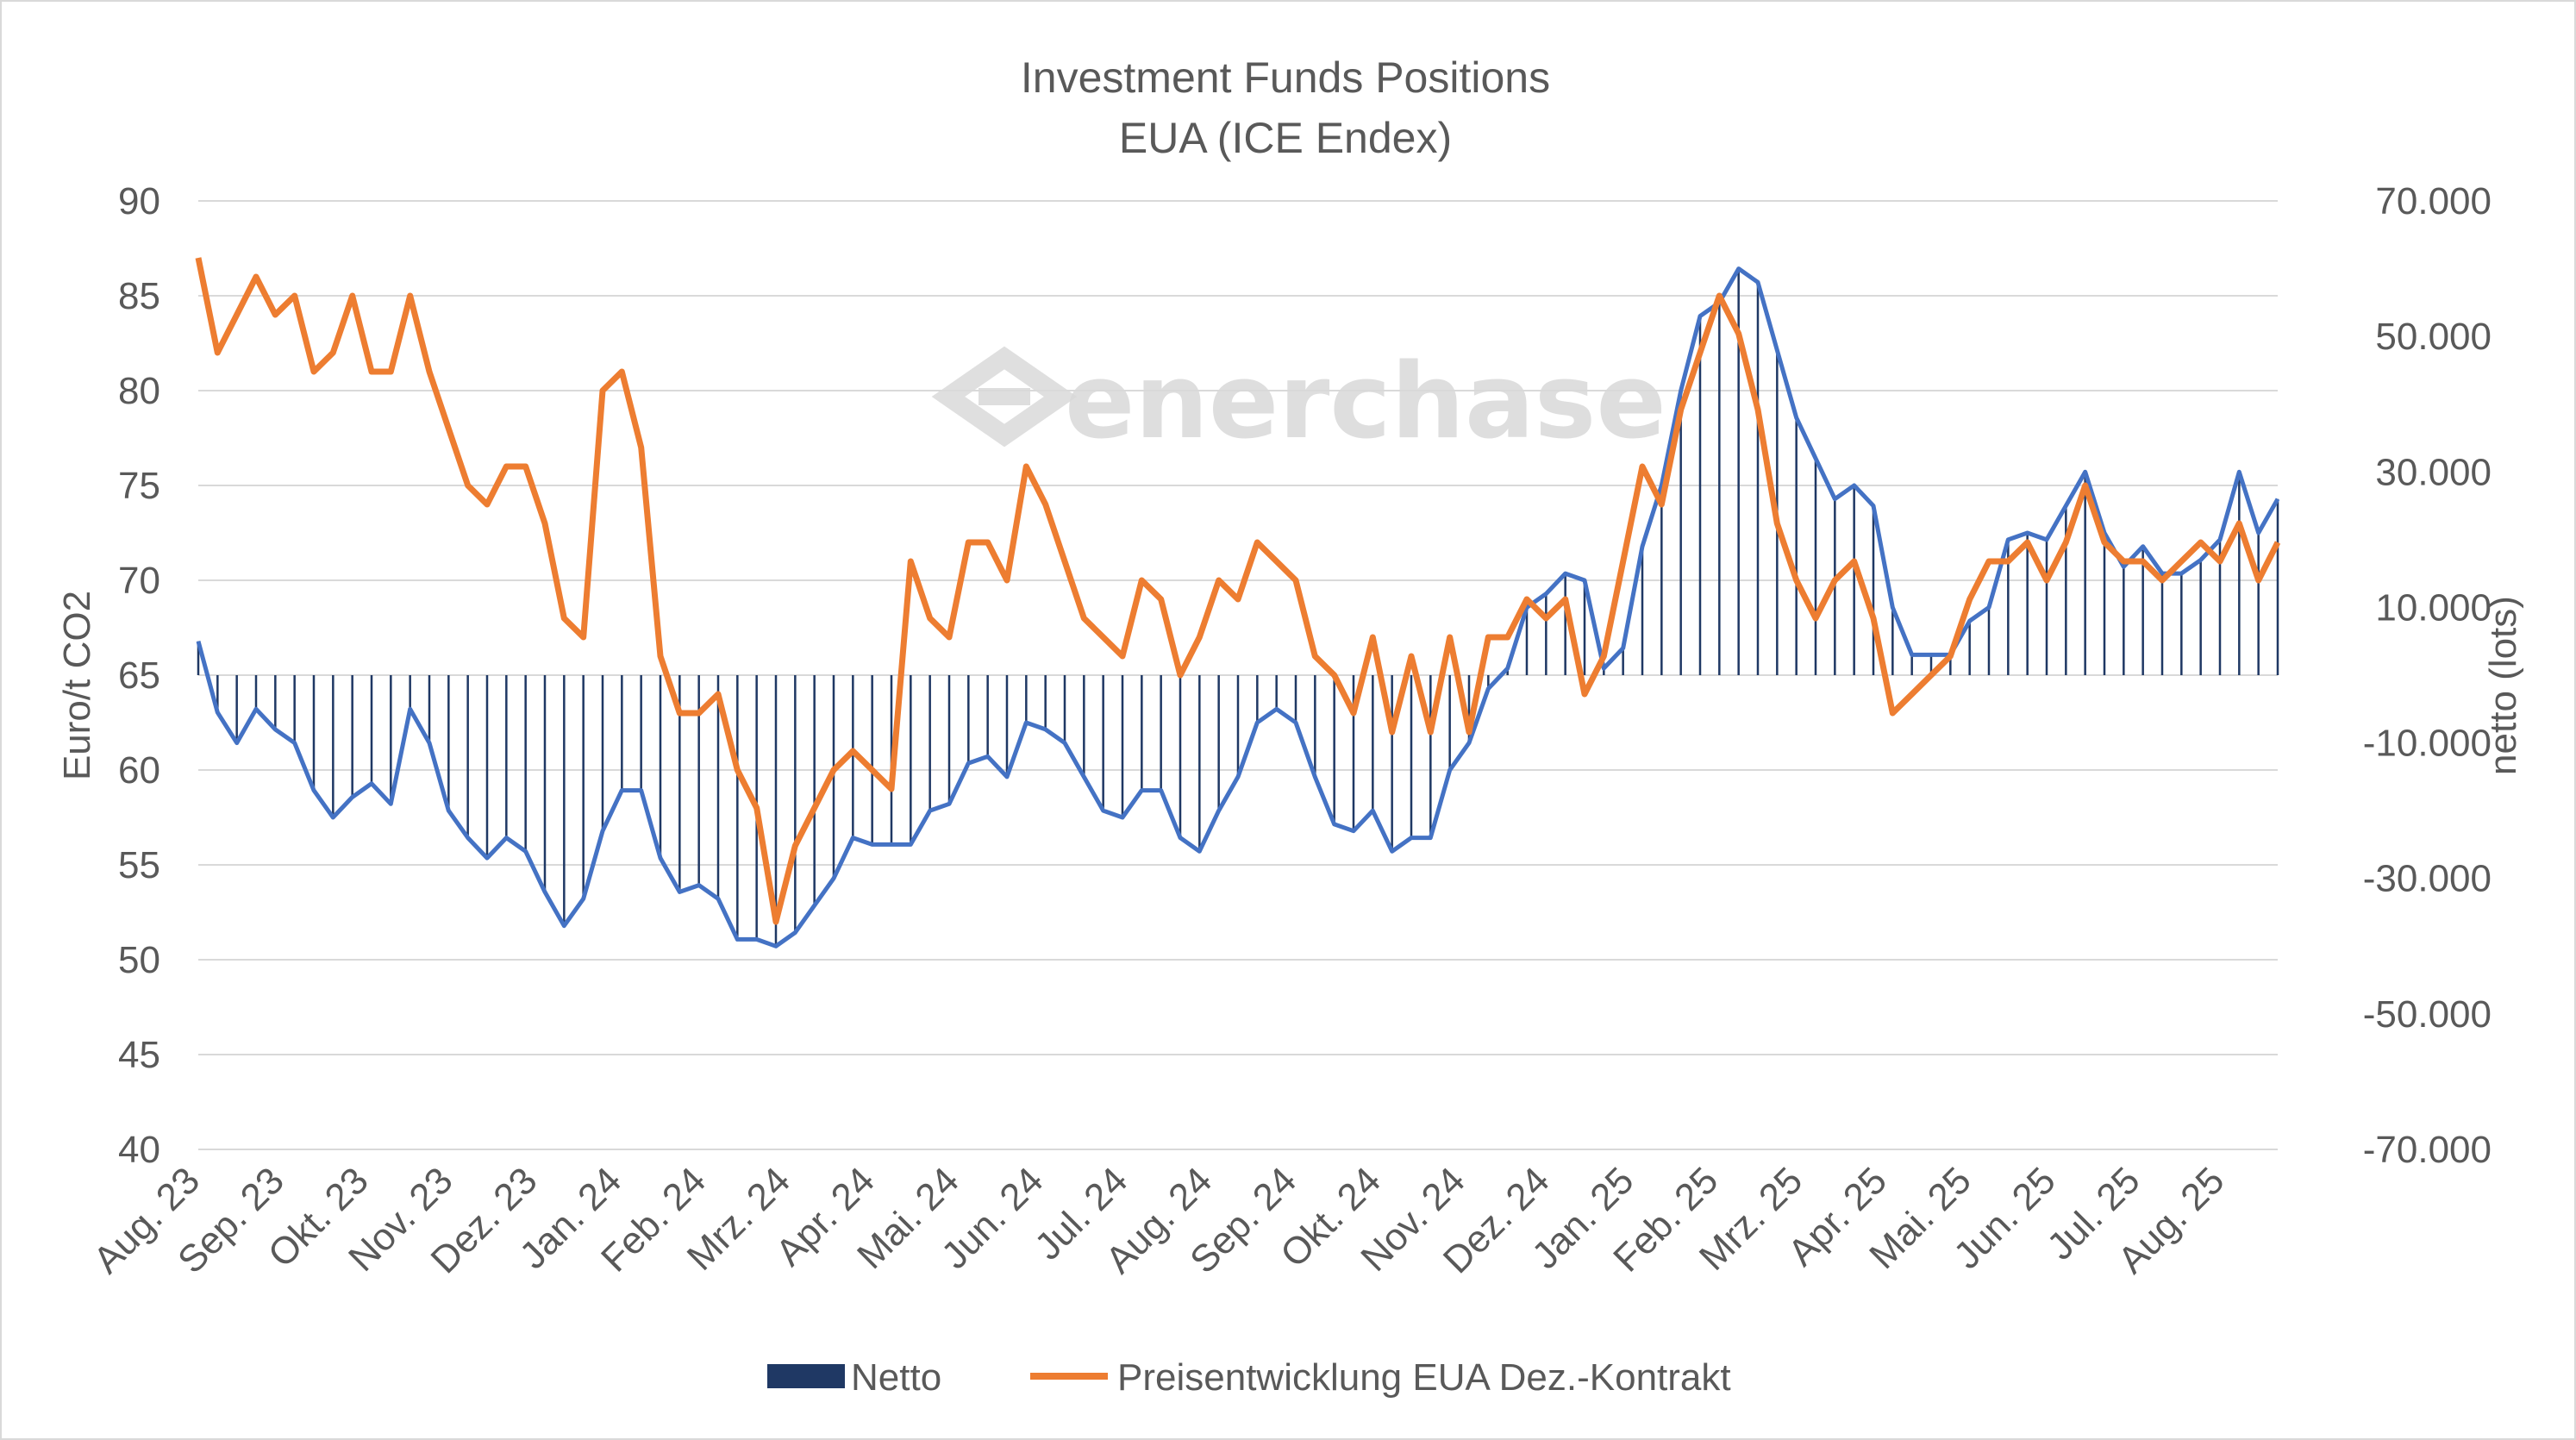 This screenshot has height=1440, width=2576. What do you see at coordinates (2427, 1015) in the screenshot?
I see `y-right-tick-label: -50.000` at bounding box center [2427, 1015].